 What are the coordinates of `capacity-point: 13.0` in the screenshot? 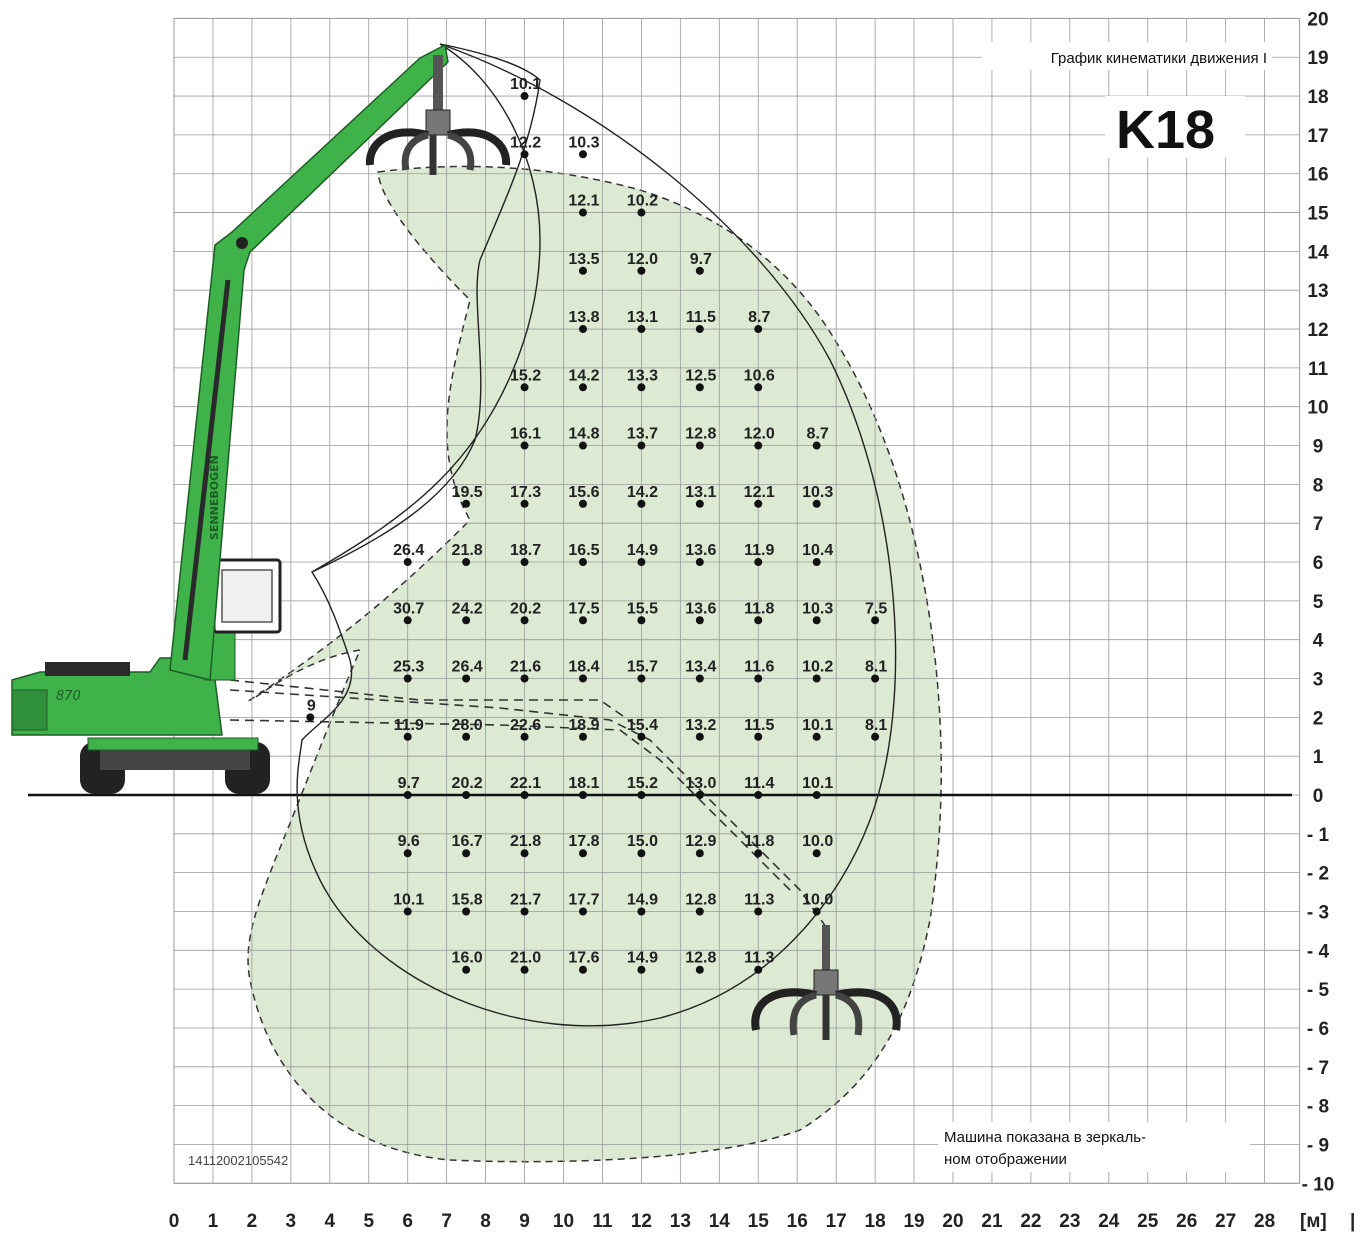 It's located at (700, 787).